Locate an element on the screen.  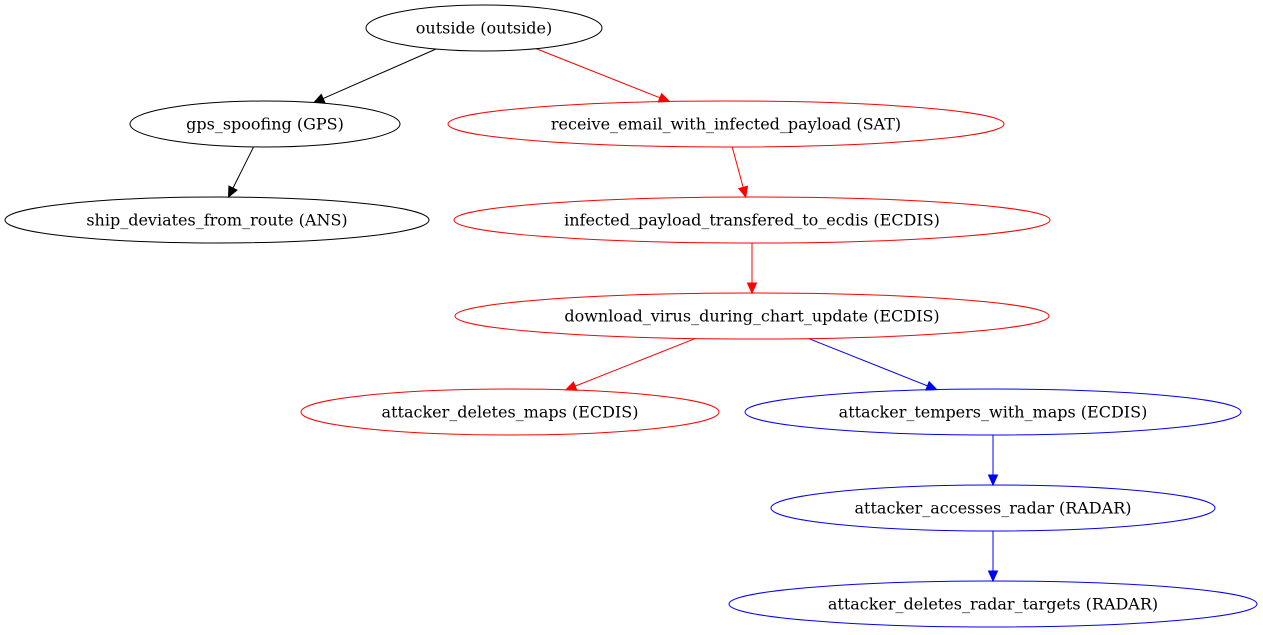
node-label: attacker_tempers_with_maps (ECDIS) is located at coordinates (993, 412).